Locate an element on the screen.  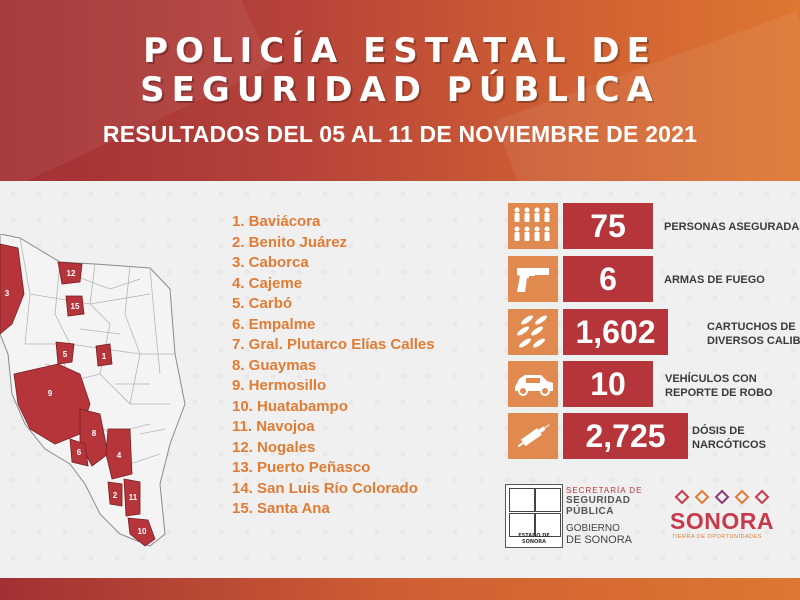
map-label-11: 11 is located at coordinates (133, 497).